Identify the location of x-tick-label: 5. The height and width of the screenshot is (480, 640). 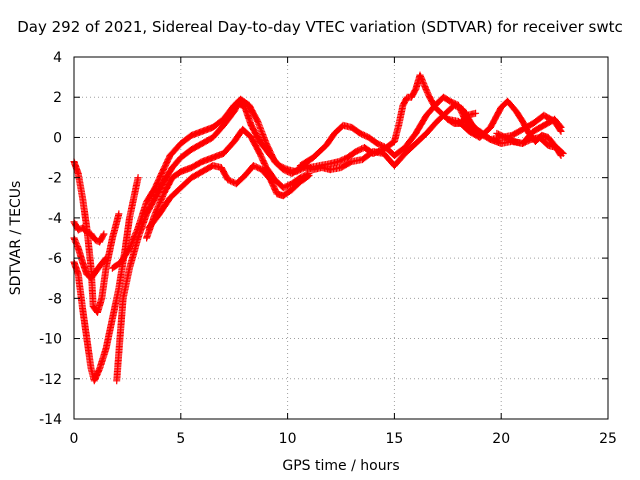
(180, 439).